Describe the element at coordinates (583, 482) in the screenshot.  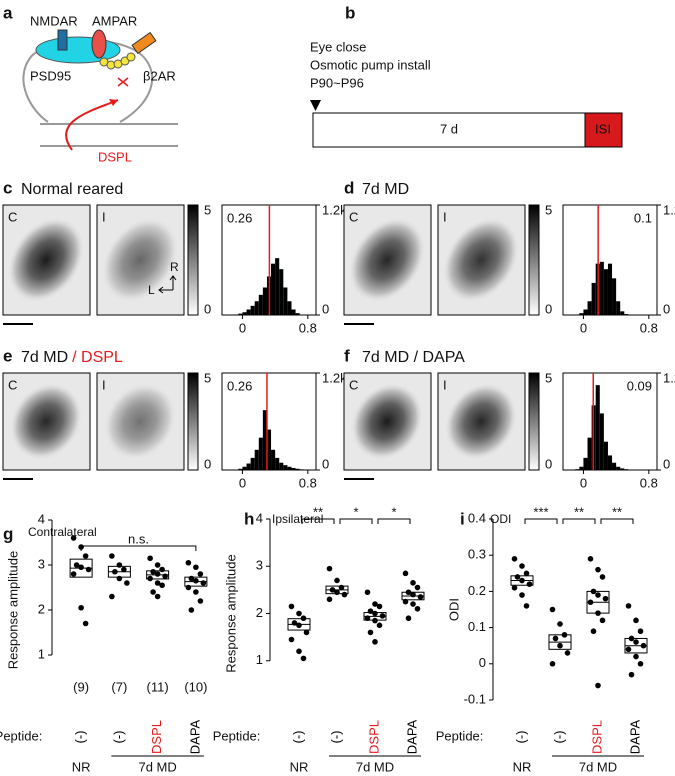
I see `x-tick-label: 0` at that location.